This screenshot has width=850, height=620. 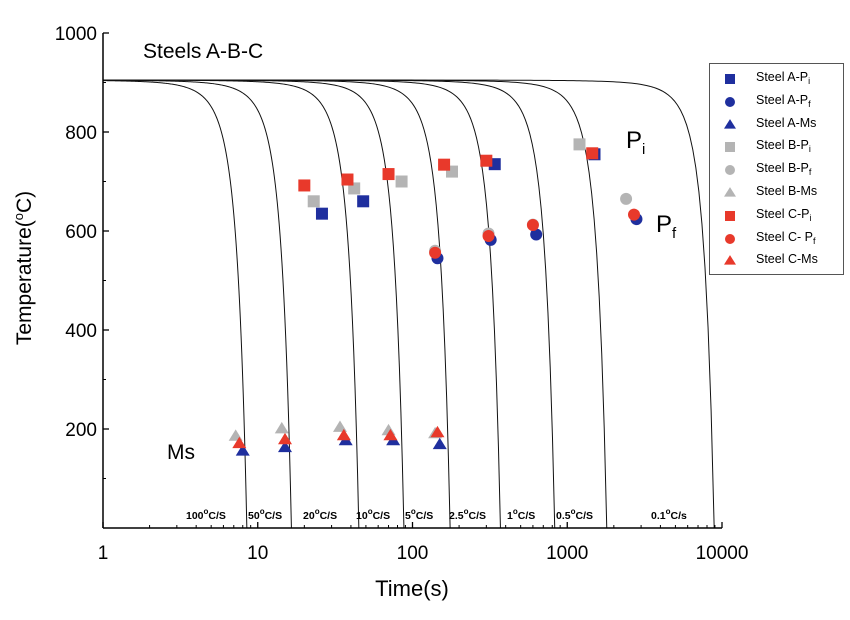 I want to click on y-tick-label: 400, so click(x=81, y=331).